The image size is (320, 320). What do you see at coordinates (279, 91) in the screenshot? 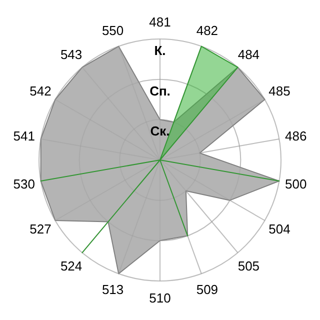
I see `spoke-label: 485` at bounding box center [279, 91].